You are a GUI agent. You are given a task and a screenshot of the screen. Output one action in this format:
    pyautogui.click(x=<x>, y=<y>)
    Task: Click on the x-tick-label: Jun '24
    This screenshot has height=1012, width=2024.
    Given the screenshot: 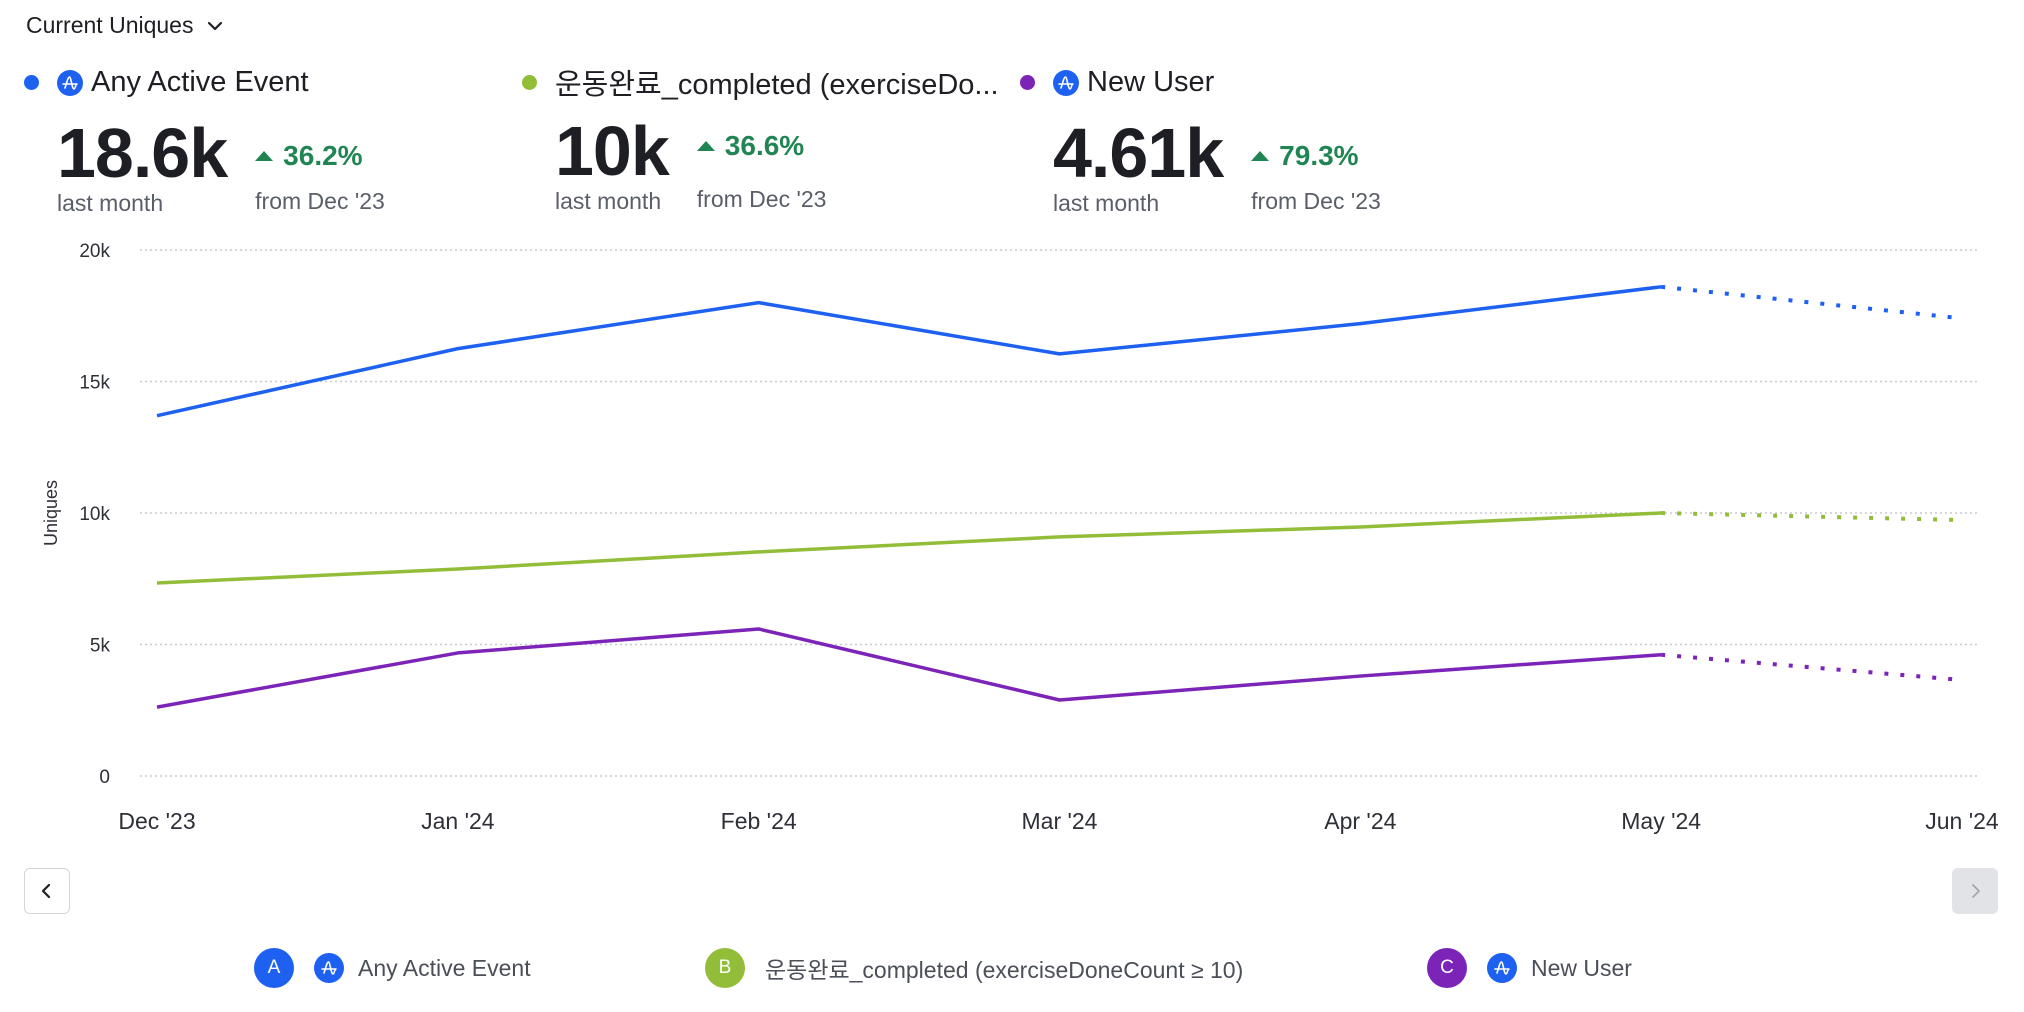 What is the action you would take?
    pyautogui.click(x=1962, y=821)
    